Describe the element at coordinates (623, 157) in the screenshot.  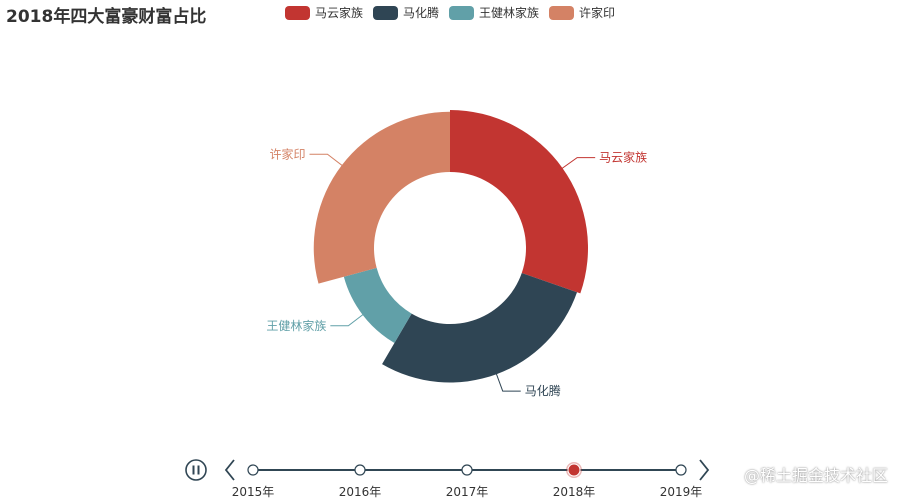
I see `pie-label: 马云家族` at that location.